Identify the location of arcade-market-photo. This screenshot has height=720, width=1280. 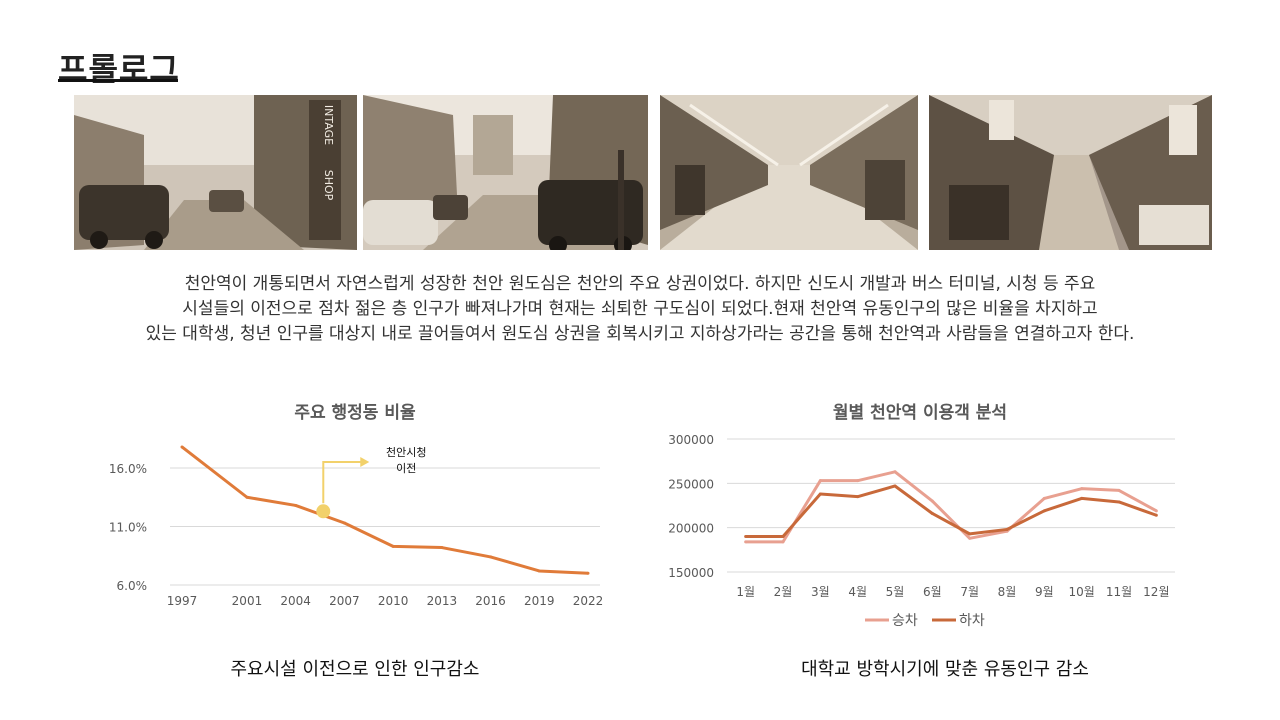
(1070, 172).